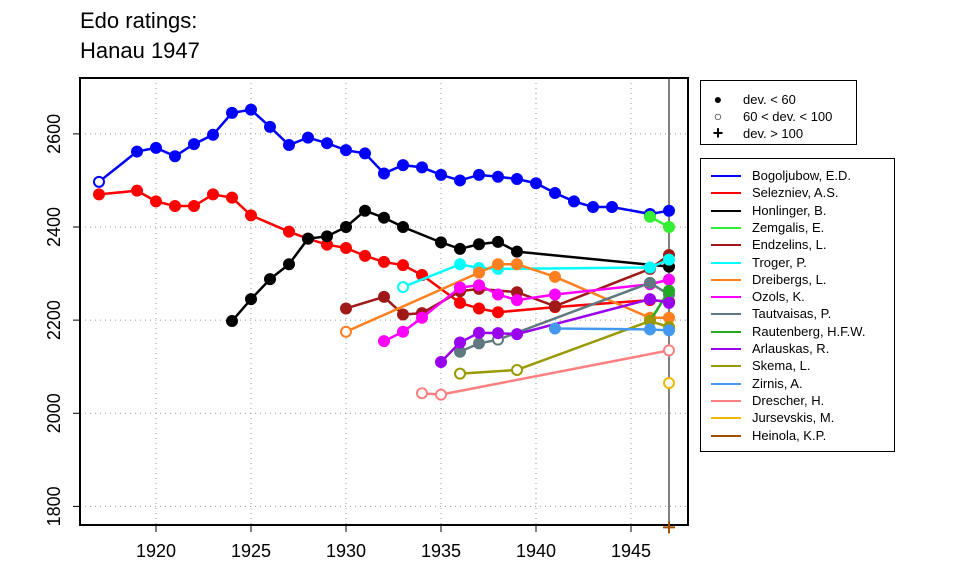  Describe the element at coordinates (788, 116) in the screenshot. I see `deviation-legend-label: 60 < dev. < 100` at that location.